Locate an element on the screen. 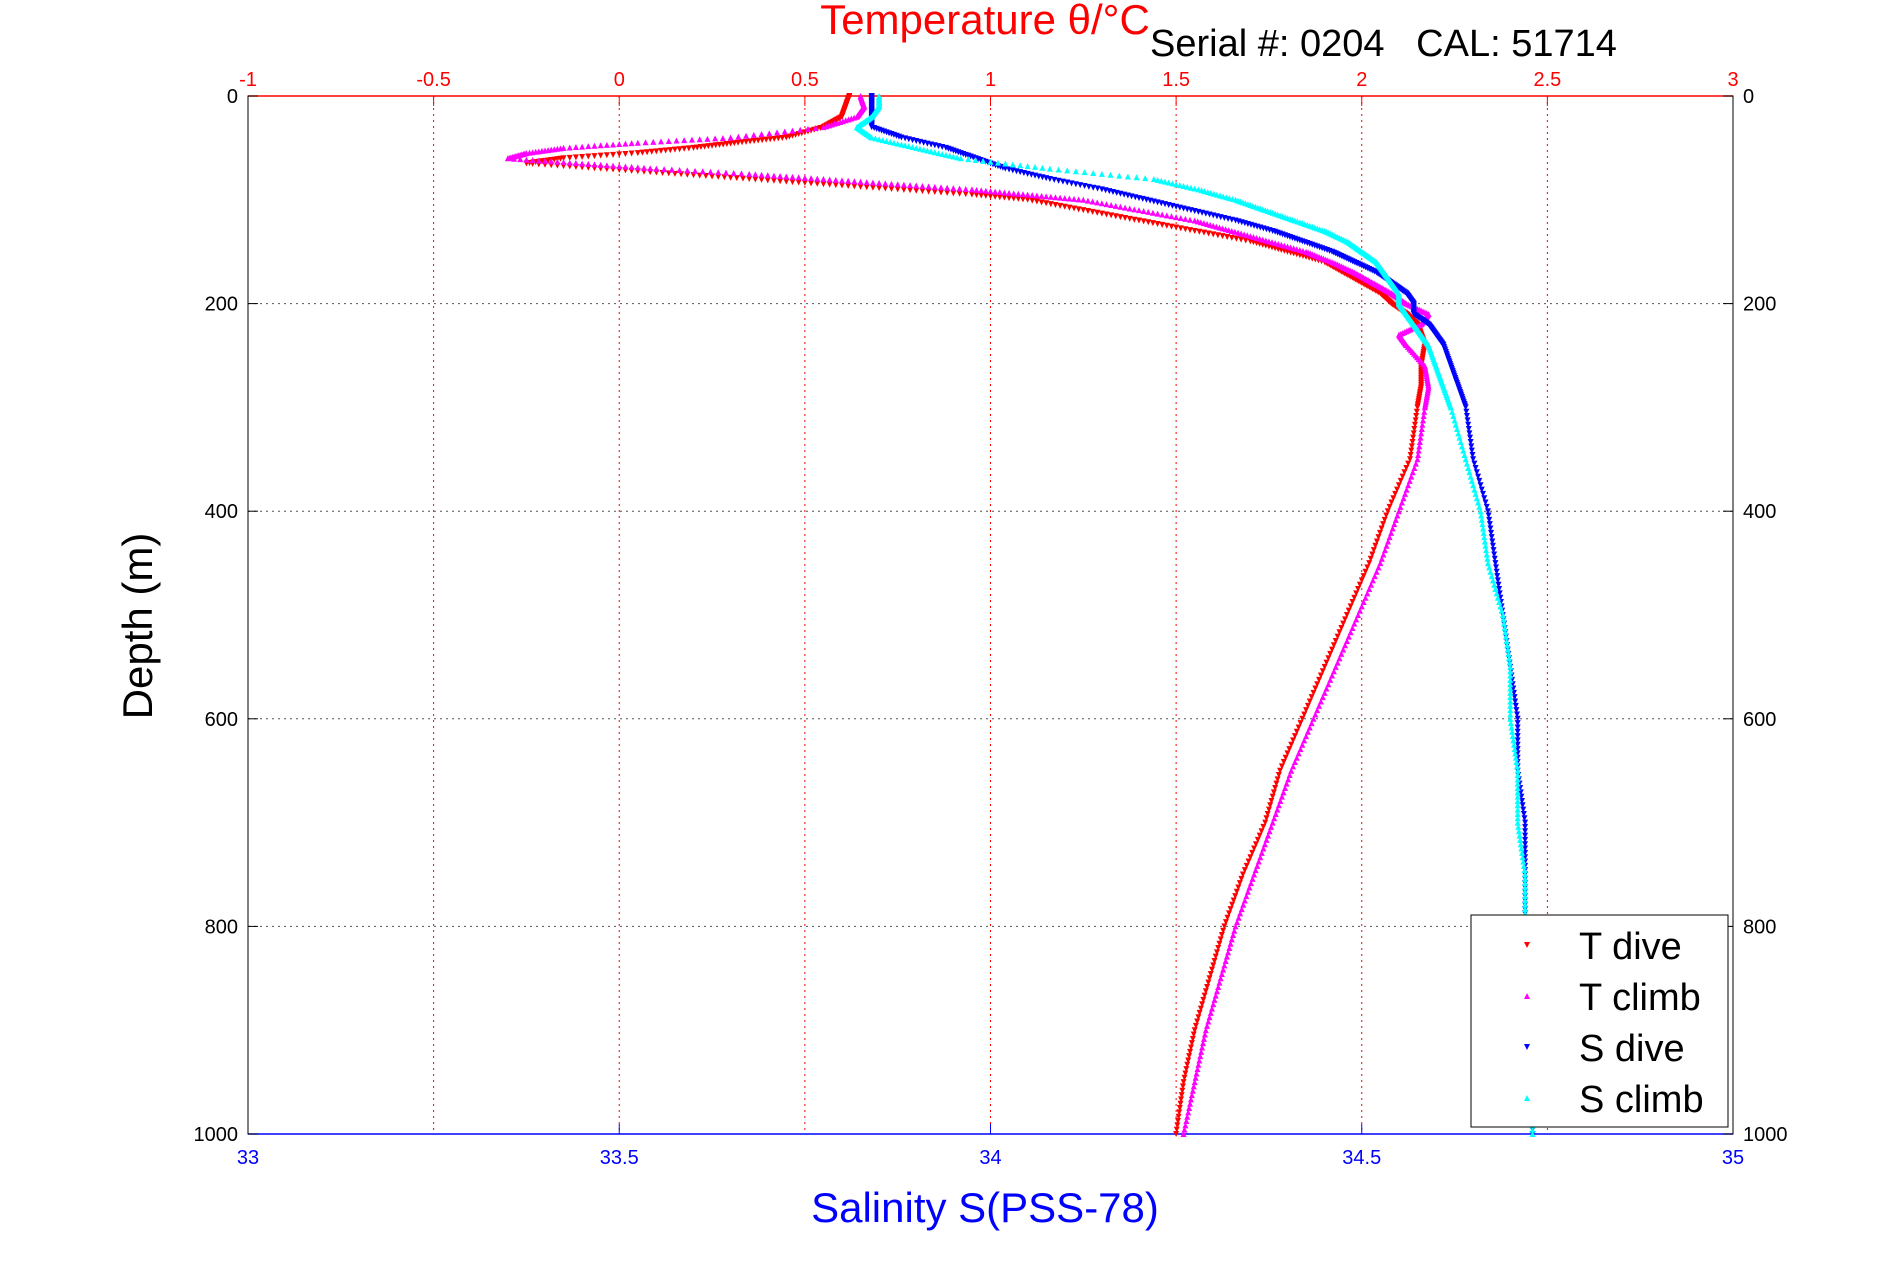  salinity-tick-label: 34.5 is located at coordinates (1361, 1158).